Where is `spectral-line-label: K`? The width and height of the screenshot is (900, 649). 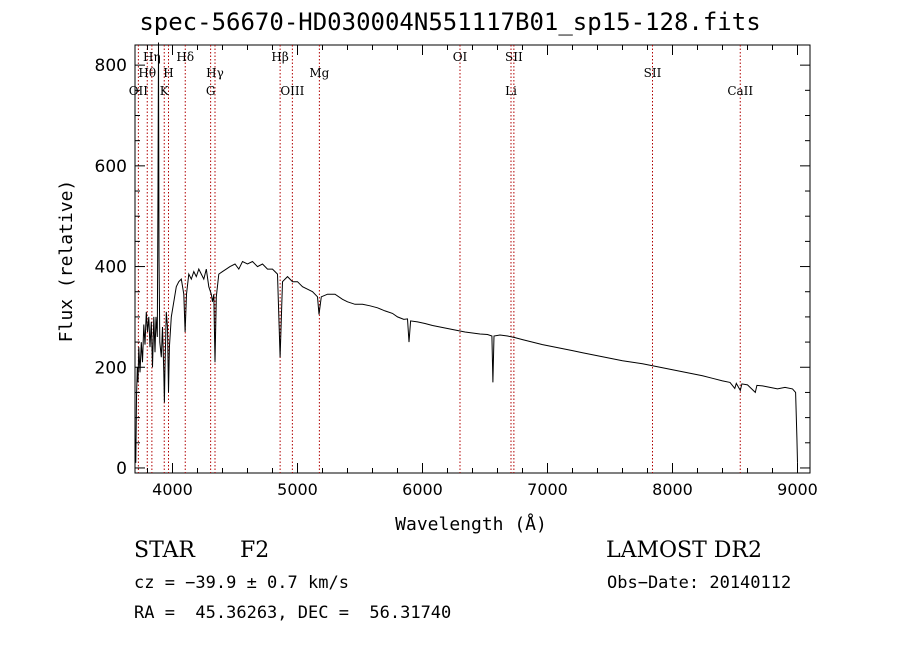
spectral-line-label: K is located at coordinates (165, 91).